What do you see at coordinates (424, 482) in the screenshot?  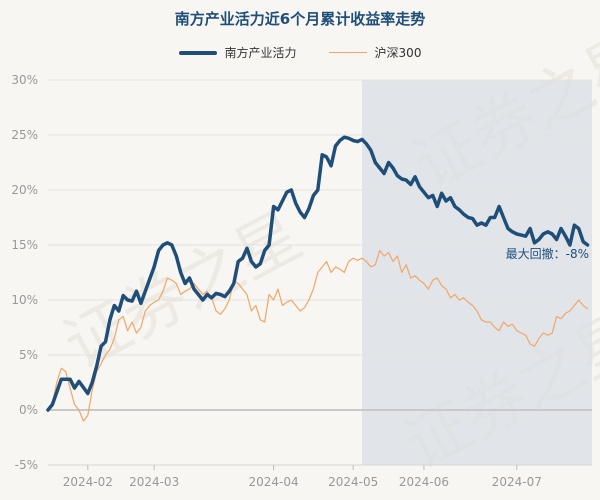 I see `x-tick-label: 2024-06` at bounding box center [424, 482].